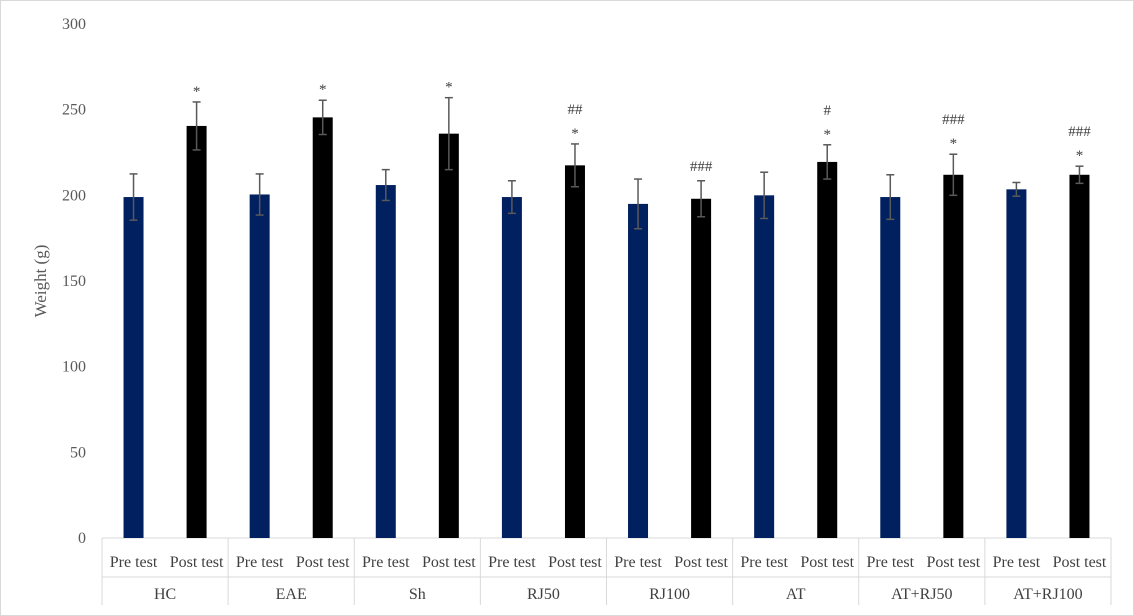  Describe the element at coordinates (74, 24) in the screenshot. I see `y-tick-label: 300` at that location.